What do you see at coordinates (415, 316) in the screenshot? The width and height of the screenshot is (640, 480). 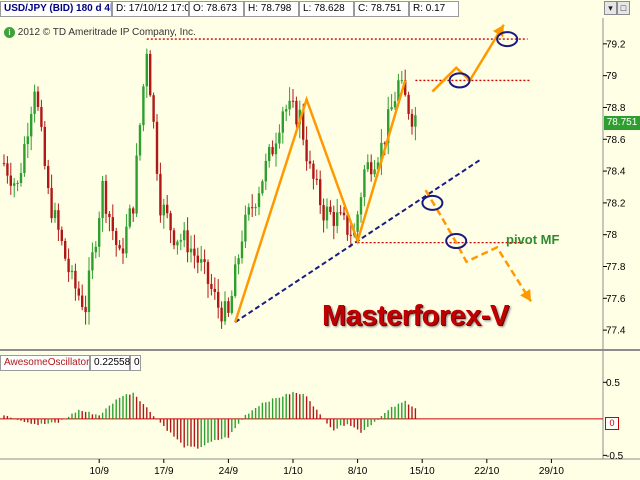 I see `watermark-text: Masterforex-V` at bounding box center [415, 316].